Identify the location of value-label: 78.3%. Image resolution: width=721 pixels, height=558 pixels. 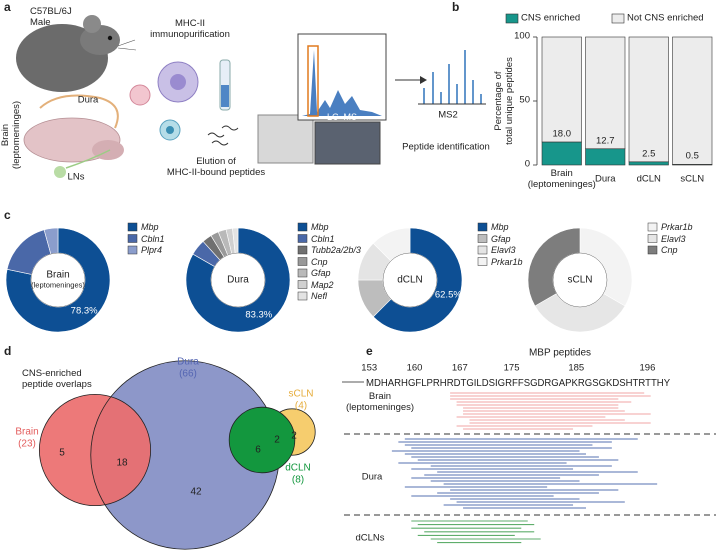
(84, 311).